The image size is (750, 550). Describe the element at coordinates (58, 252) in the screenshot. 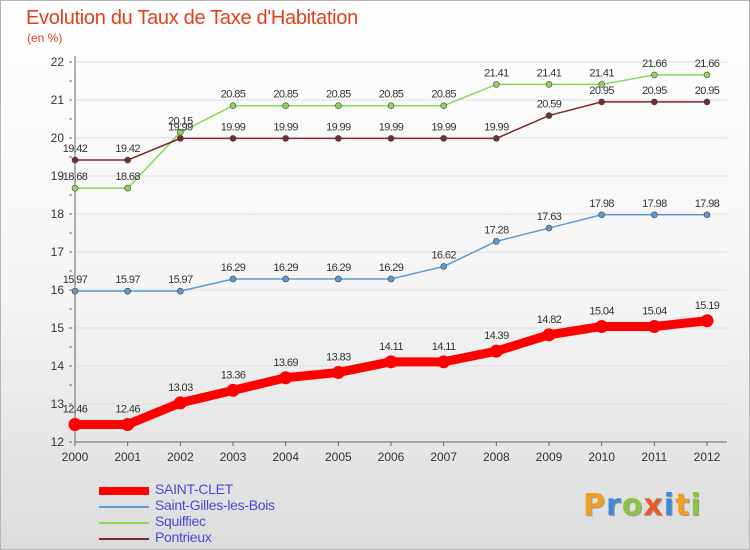

I see `y-tick-label: 17` at that location.